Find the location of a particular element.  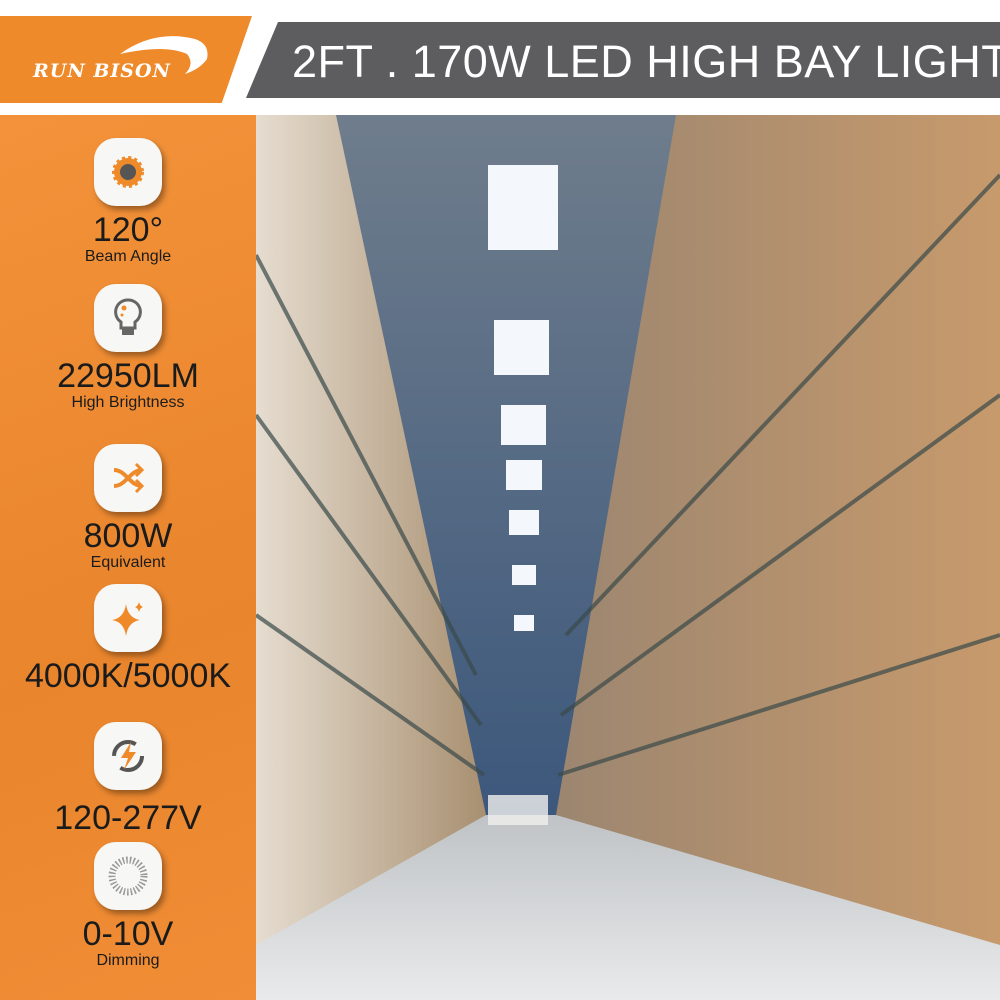

page-title: 2FT . 170W LED HIGH BAY LIGHT is located at coordinates (646, 61).